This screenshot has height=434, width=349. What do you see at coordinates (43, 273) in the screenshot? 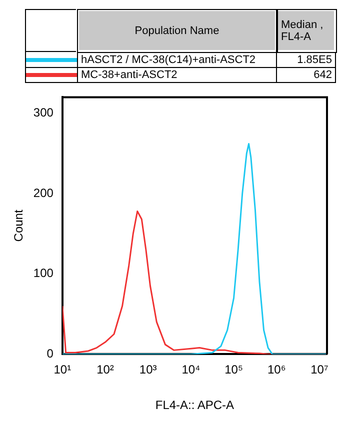
I see `y-tick-label: 100` at bounding box center [43, 273].